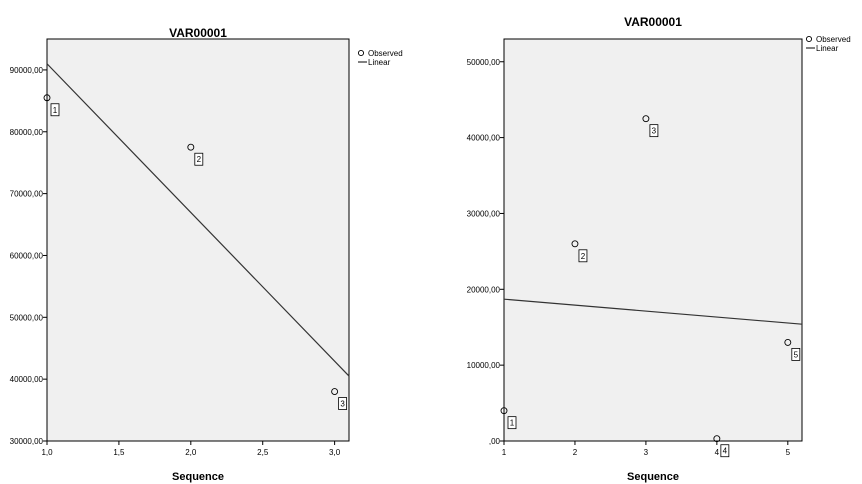  I want to click on y-tick-label: 80000,00, so click(27, 132).